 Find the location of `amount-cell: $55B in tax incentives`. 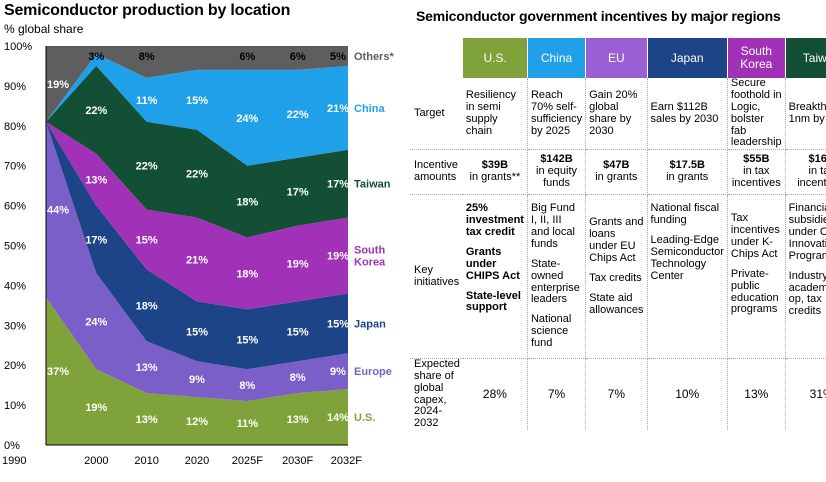

amount-cell: $55B in tax incentives is located at coordinates (756, 172).